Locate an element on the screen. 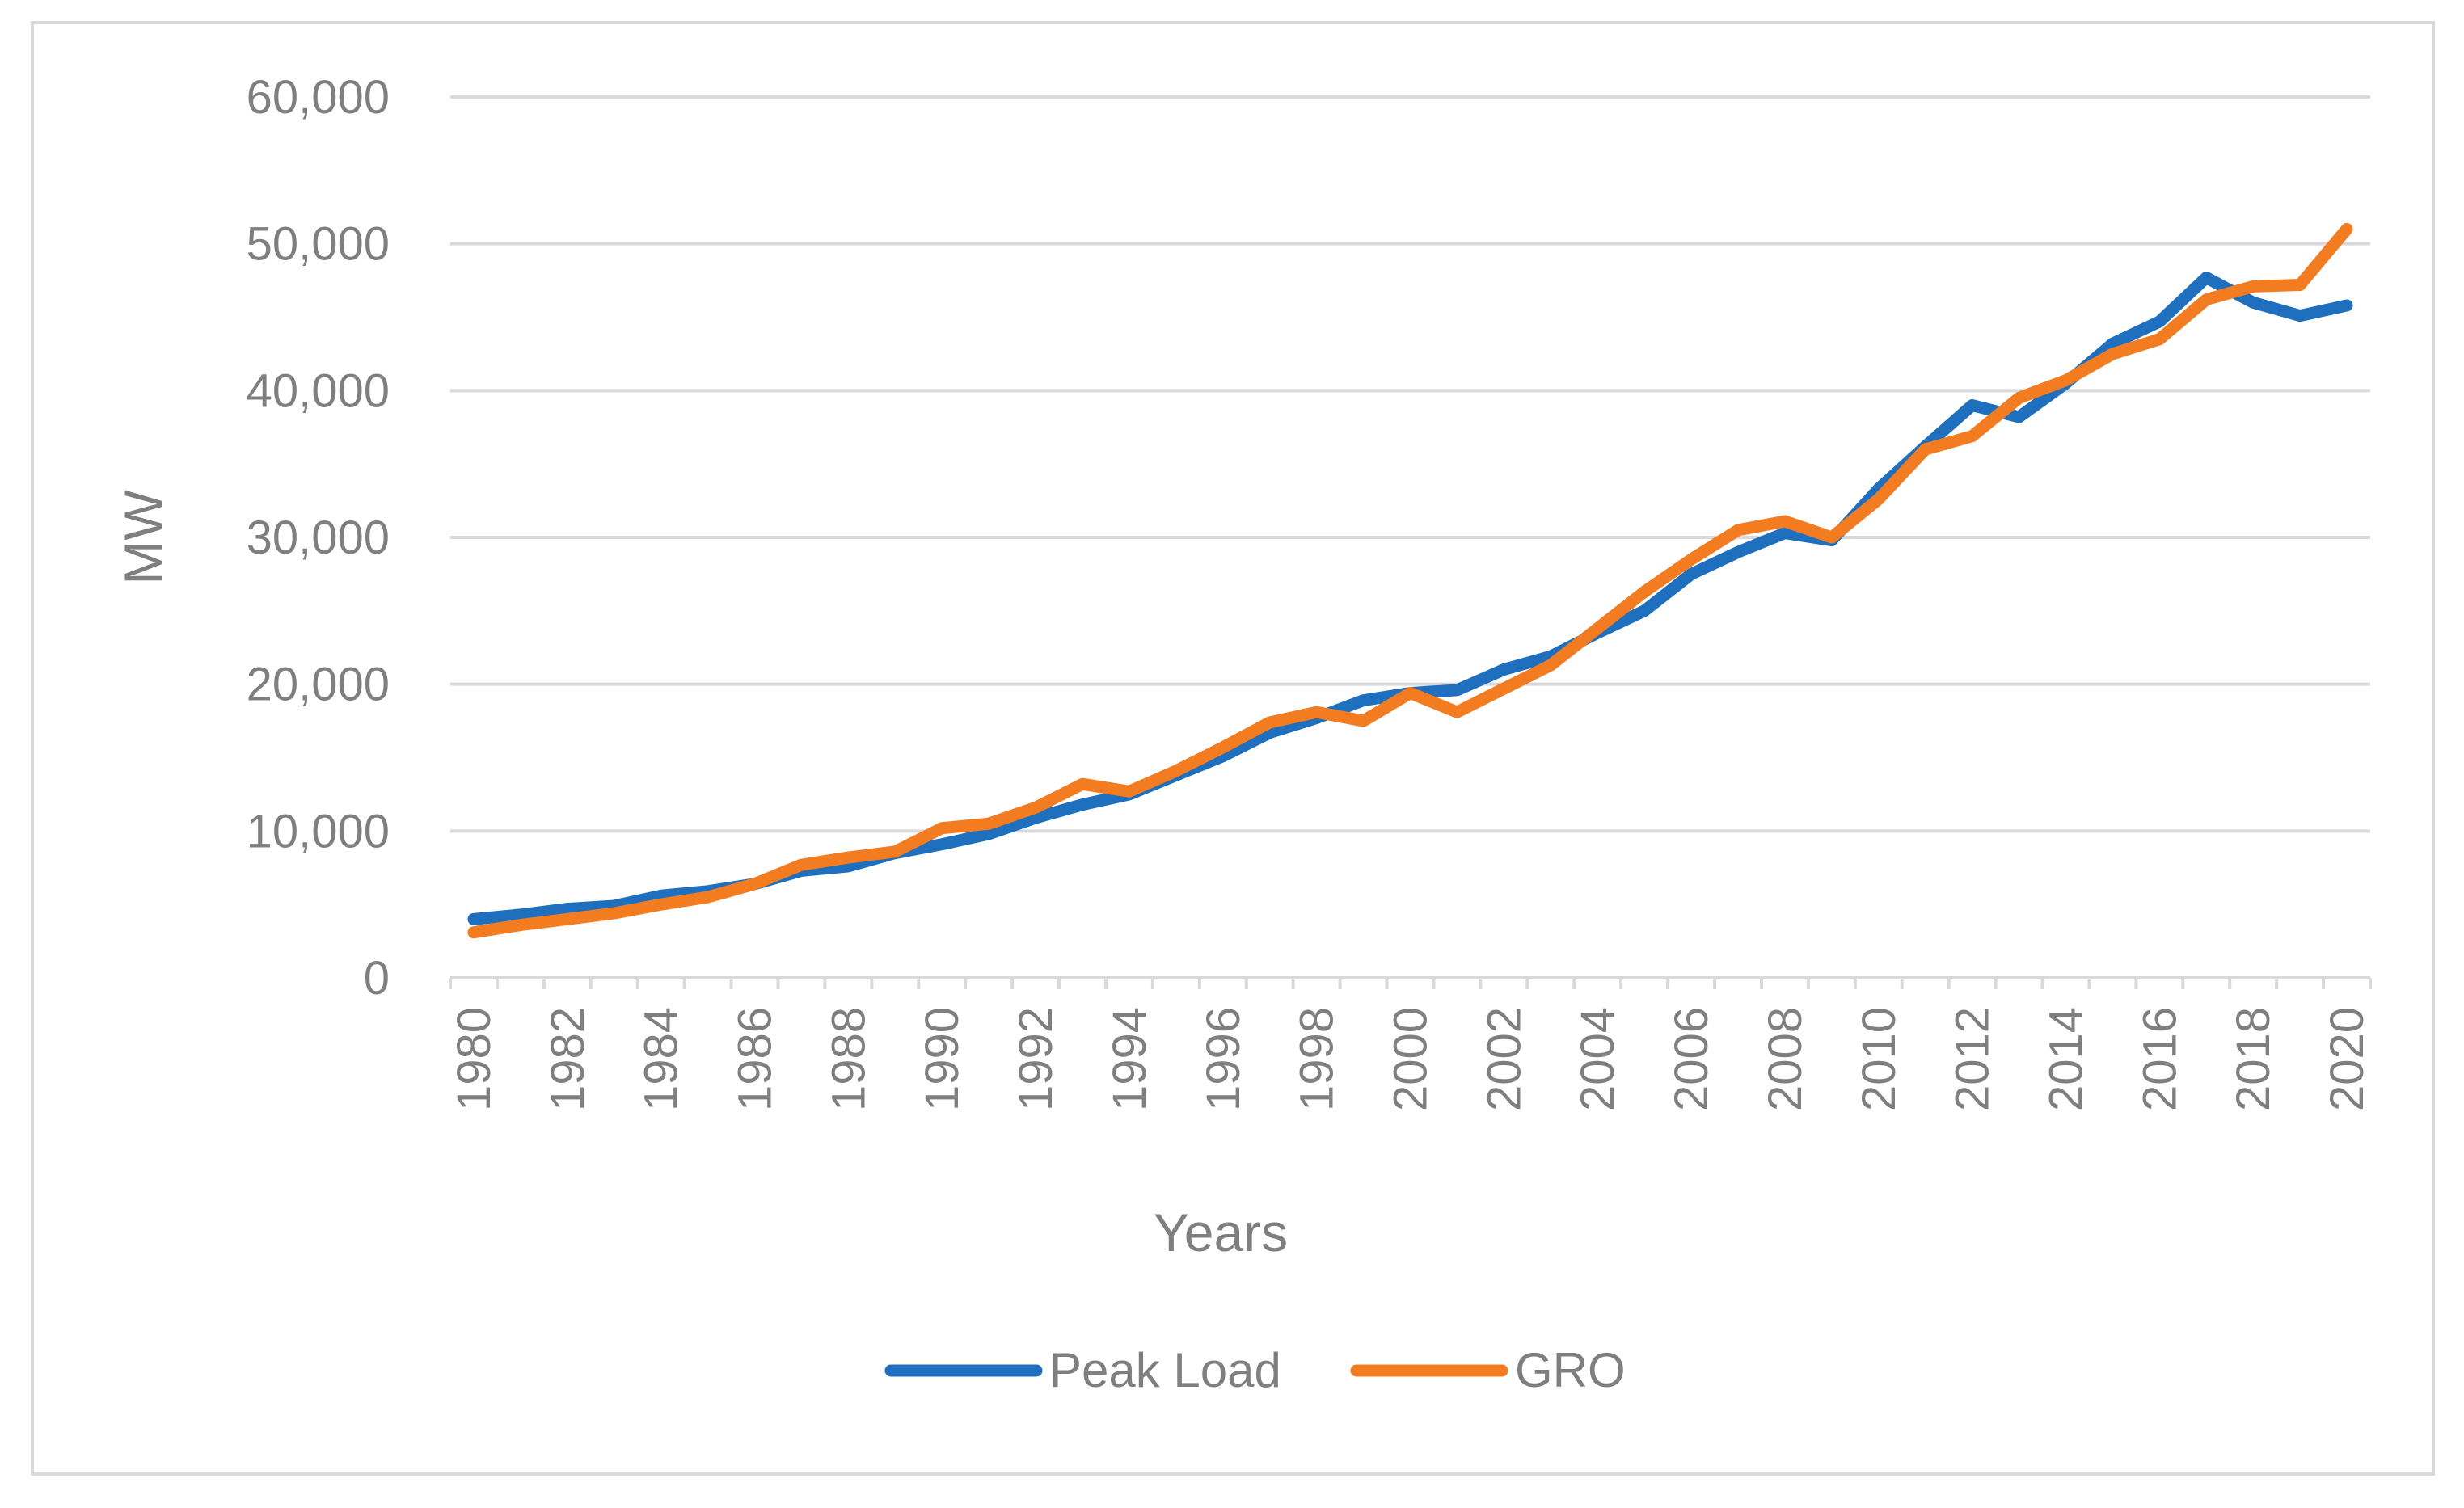  x-tick-label: 1980 is located at coordinates (474, 1059).